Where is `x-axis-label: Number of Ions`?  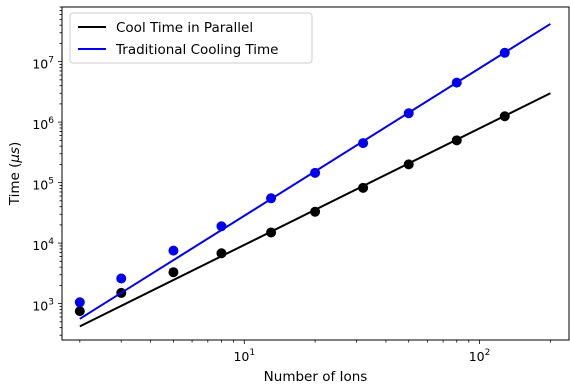 x-axis-label: Number of Ions is located at coordinates (316, 377).